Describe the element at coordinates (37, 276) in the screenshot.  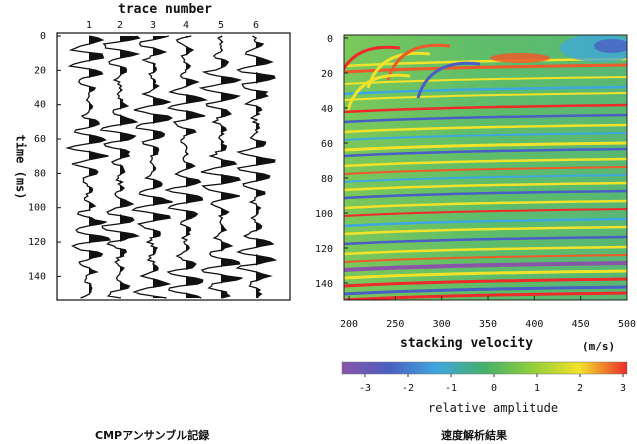
I see `time-tick-label: 140` at that location.